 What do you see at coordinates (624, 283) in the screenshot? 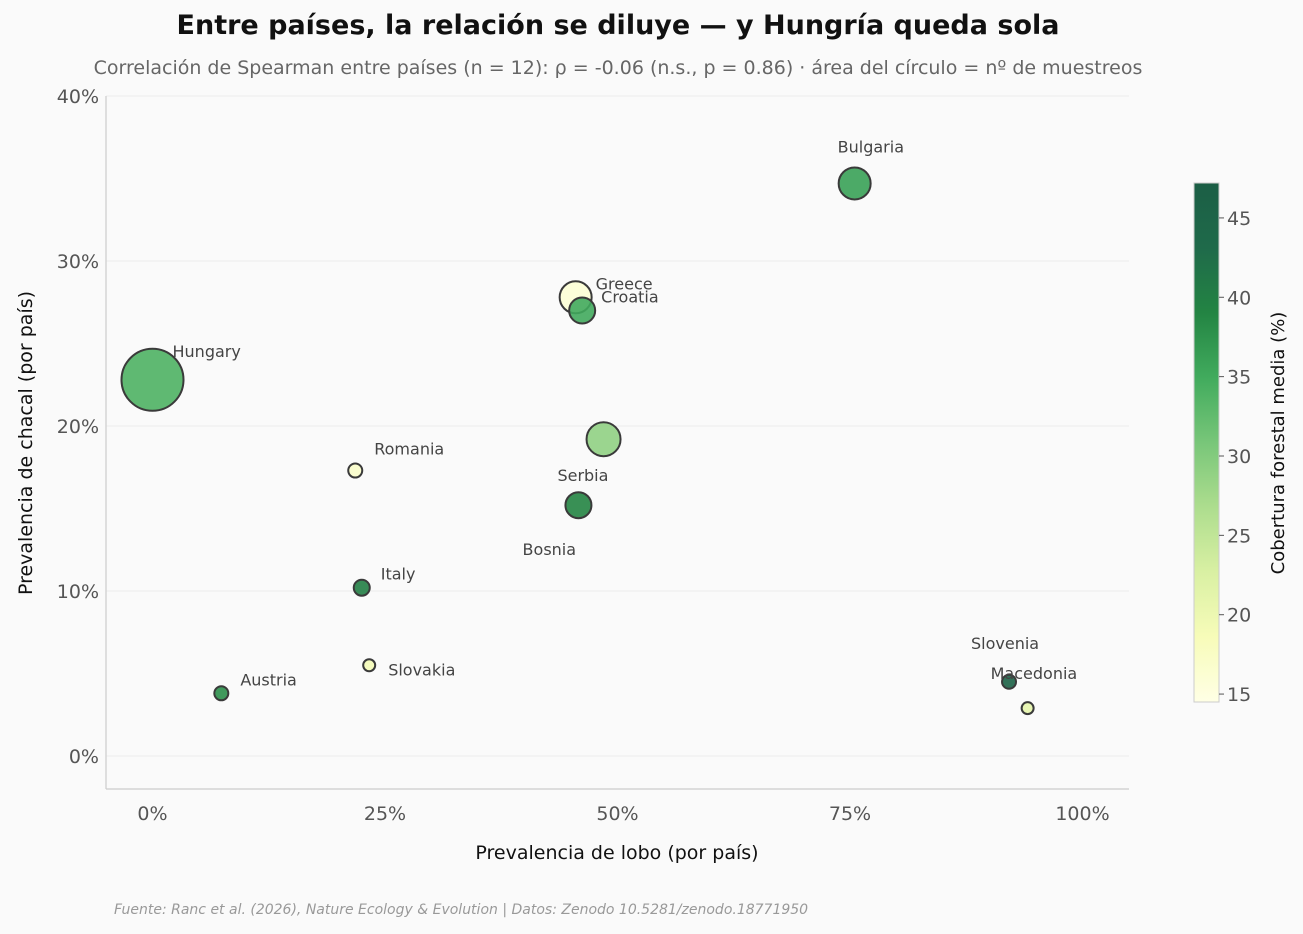
I see `label-greece: Greece` at bounding box center [624, 283].